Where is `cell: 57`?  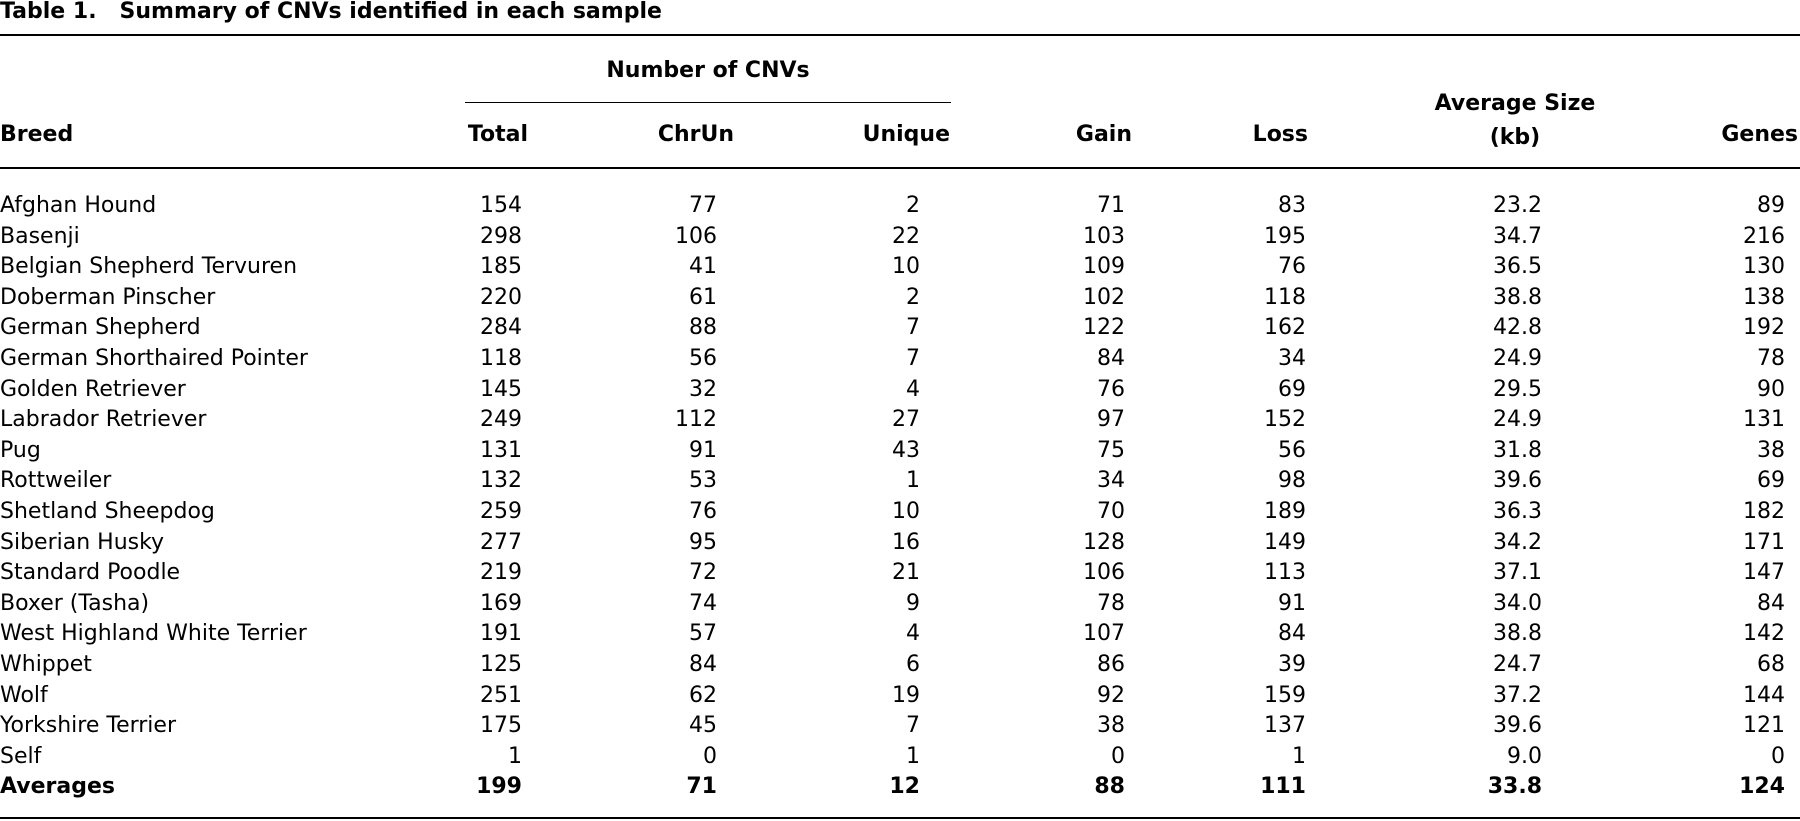
cell: 57 is located at coordinates (703, 634).